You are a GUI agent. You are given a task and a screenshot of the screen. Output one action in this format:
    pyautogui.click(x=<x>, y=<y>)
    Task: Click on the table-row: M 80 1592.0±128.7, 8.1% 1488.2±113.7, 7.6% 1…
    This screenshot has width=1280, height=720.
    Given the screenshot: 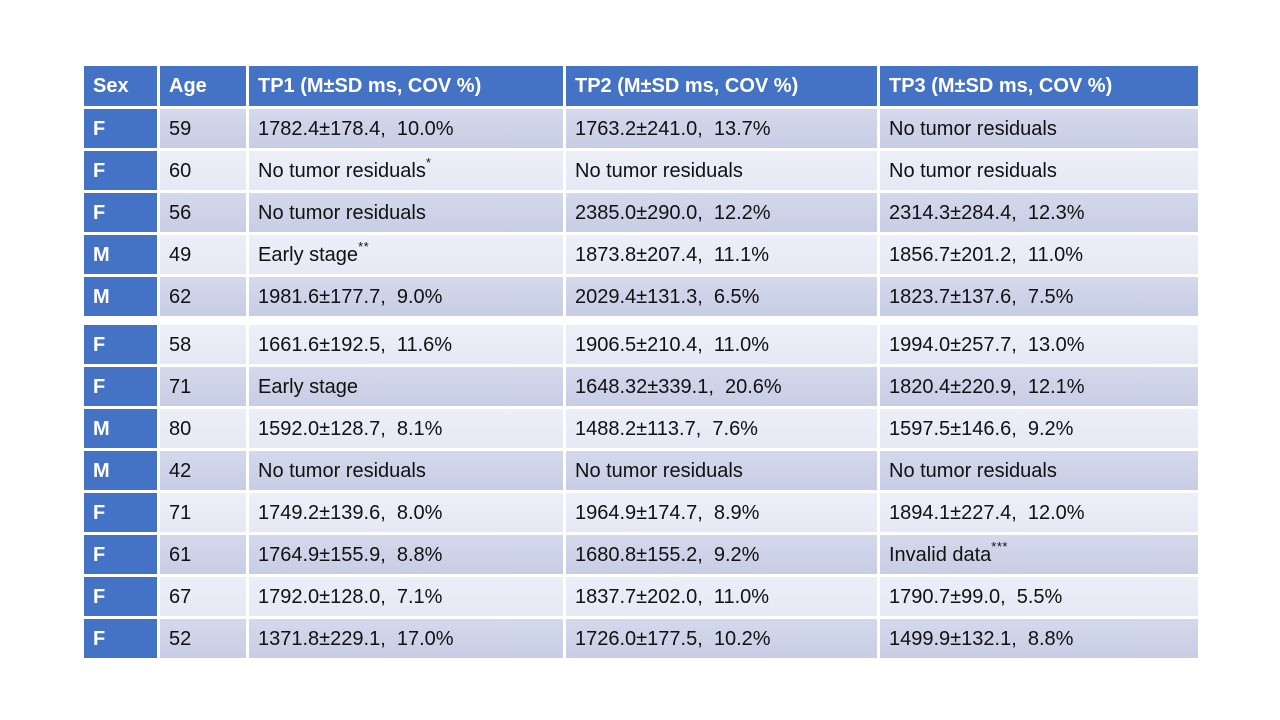 What is the action you would take?
    pyautogui.click(x=641, y=428)
    